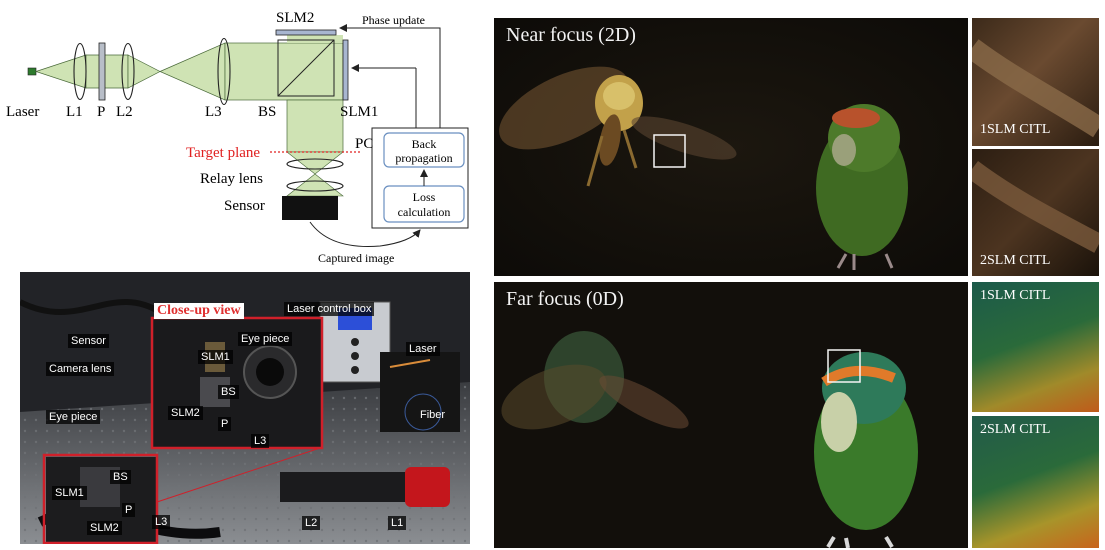 This screenshot has width=1105, height=550. I want to click on label-slm2: SLM2, so click(295, 18).